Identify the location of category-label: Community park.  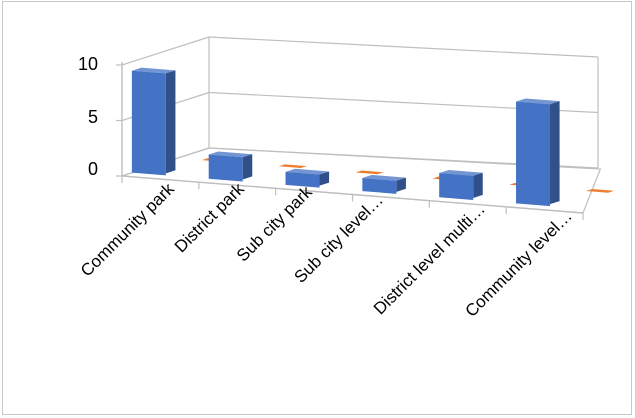
(127, 229).